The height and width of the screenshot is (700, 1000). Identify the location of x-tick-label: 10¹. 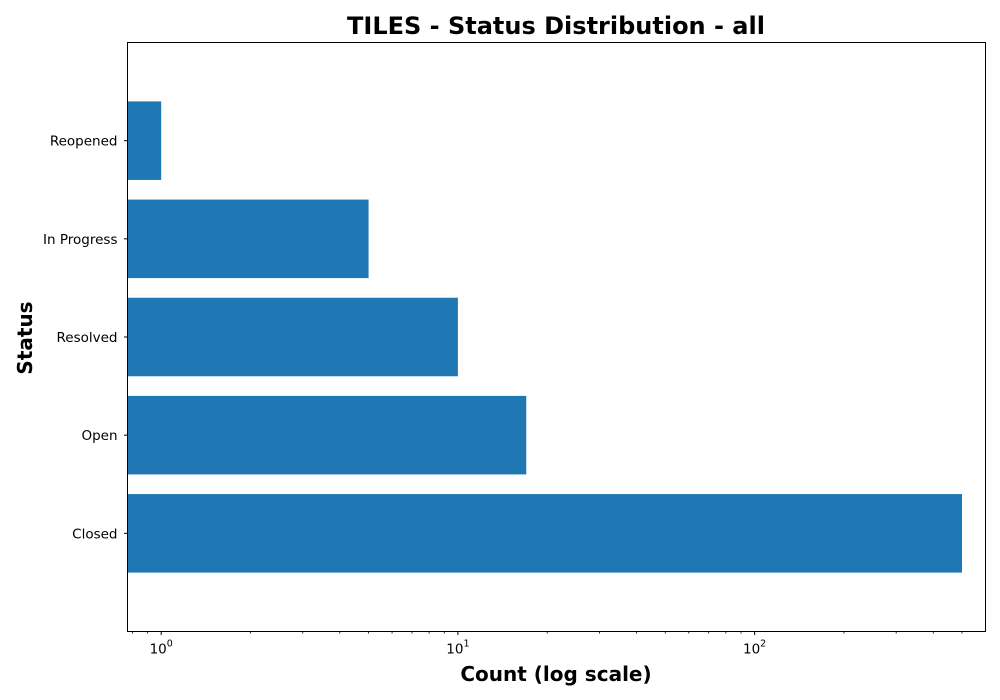
(457, 648).